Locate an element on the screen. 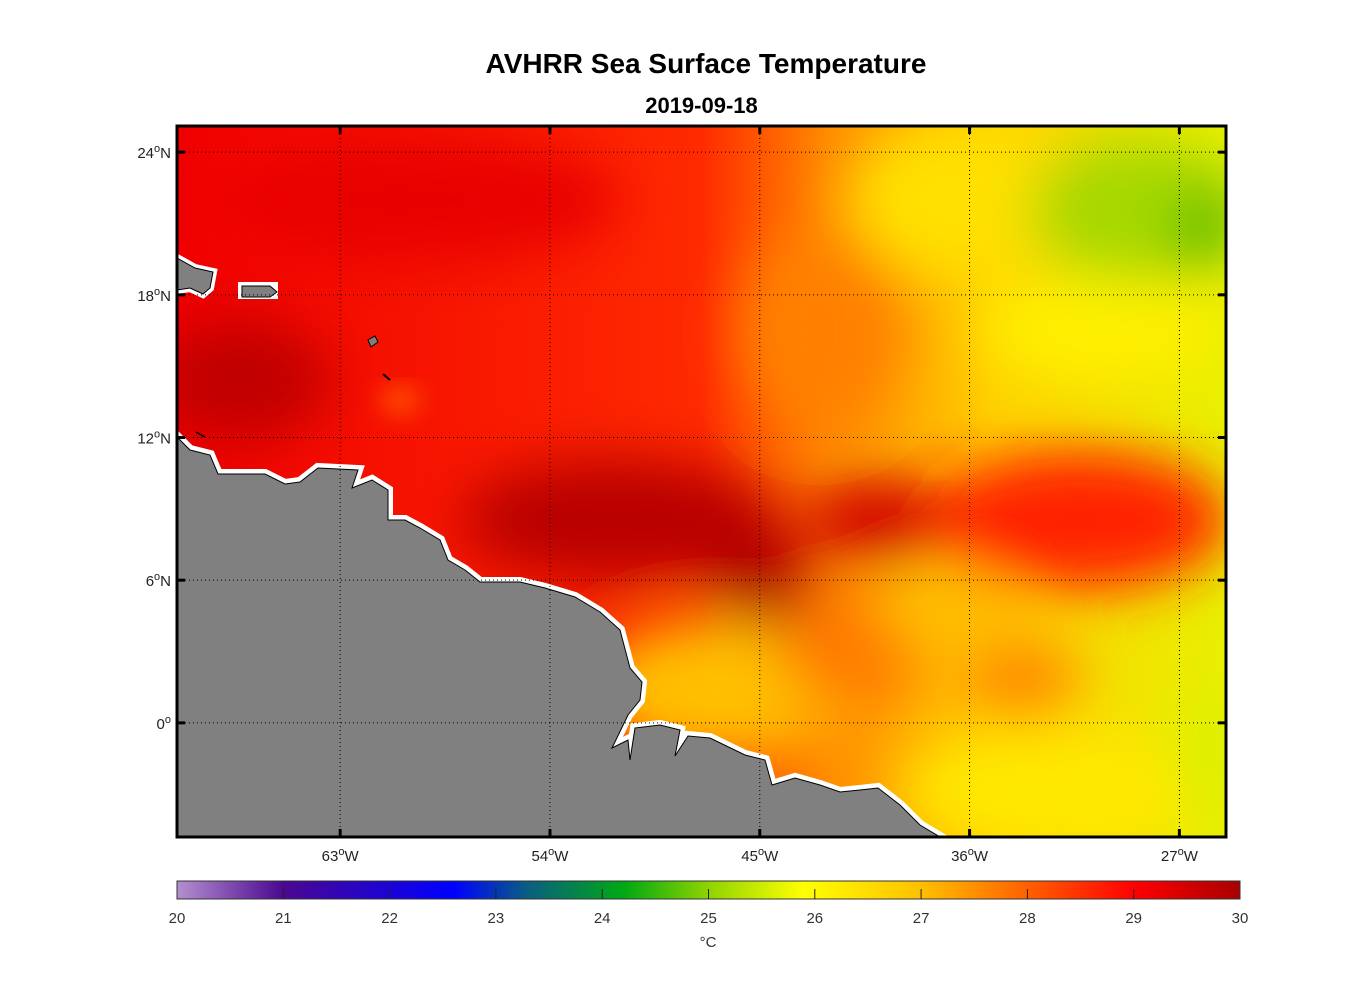 The width and height of the screenshot is (1356, 1000). colorbar-tick-label: 29 is located at coordinates (1133, 918).